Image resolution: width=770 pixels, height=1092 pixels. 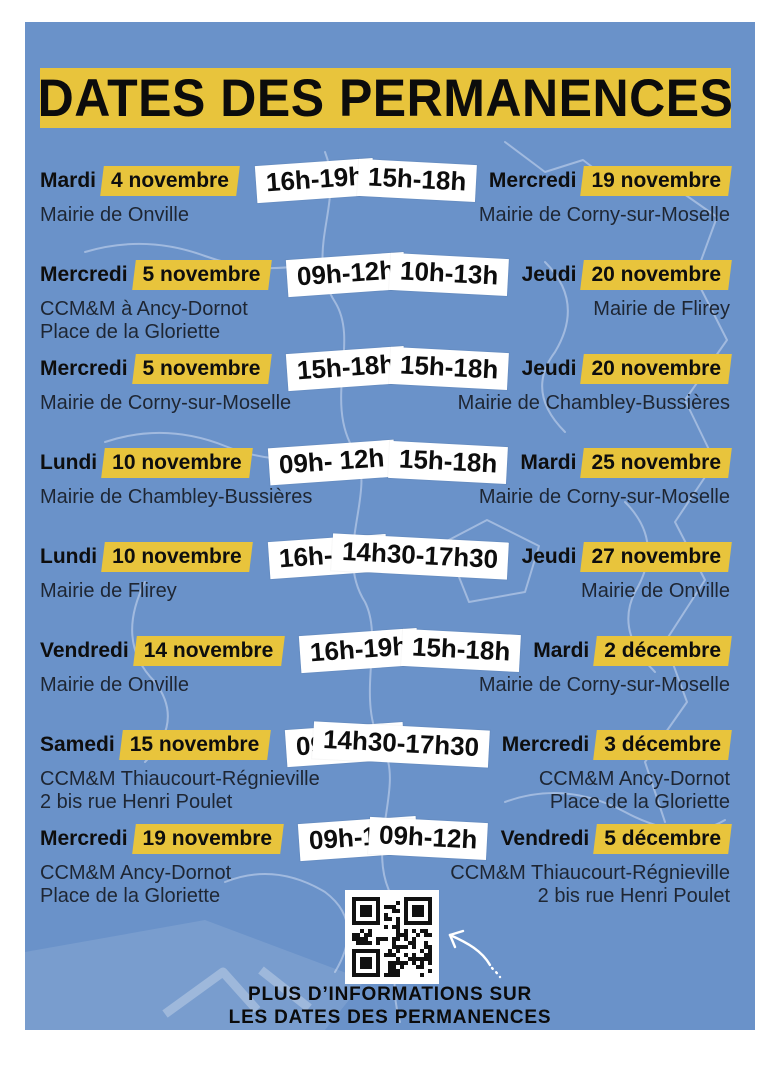 I want to click on entry-day-date: Lundi 10 novembre, so click(x=145, y=463).